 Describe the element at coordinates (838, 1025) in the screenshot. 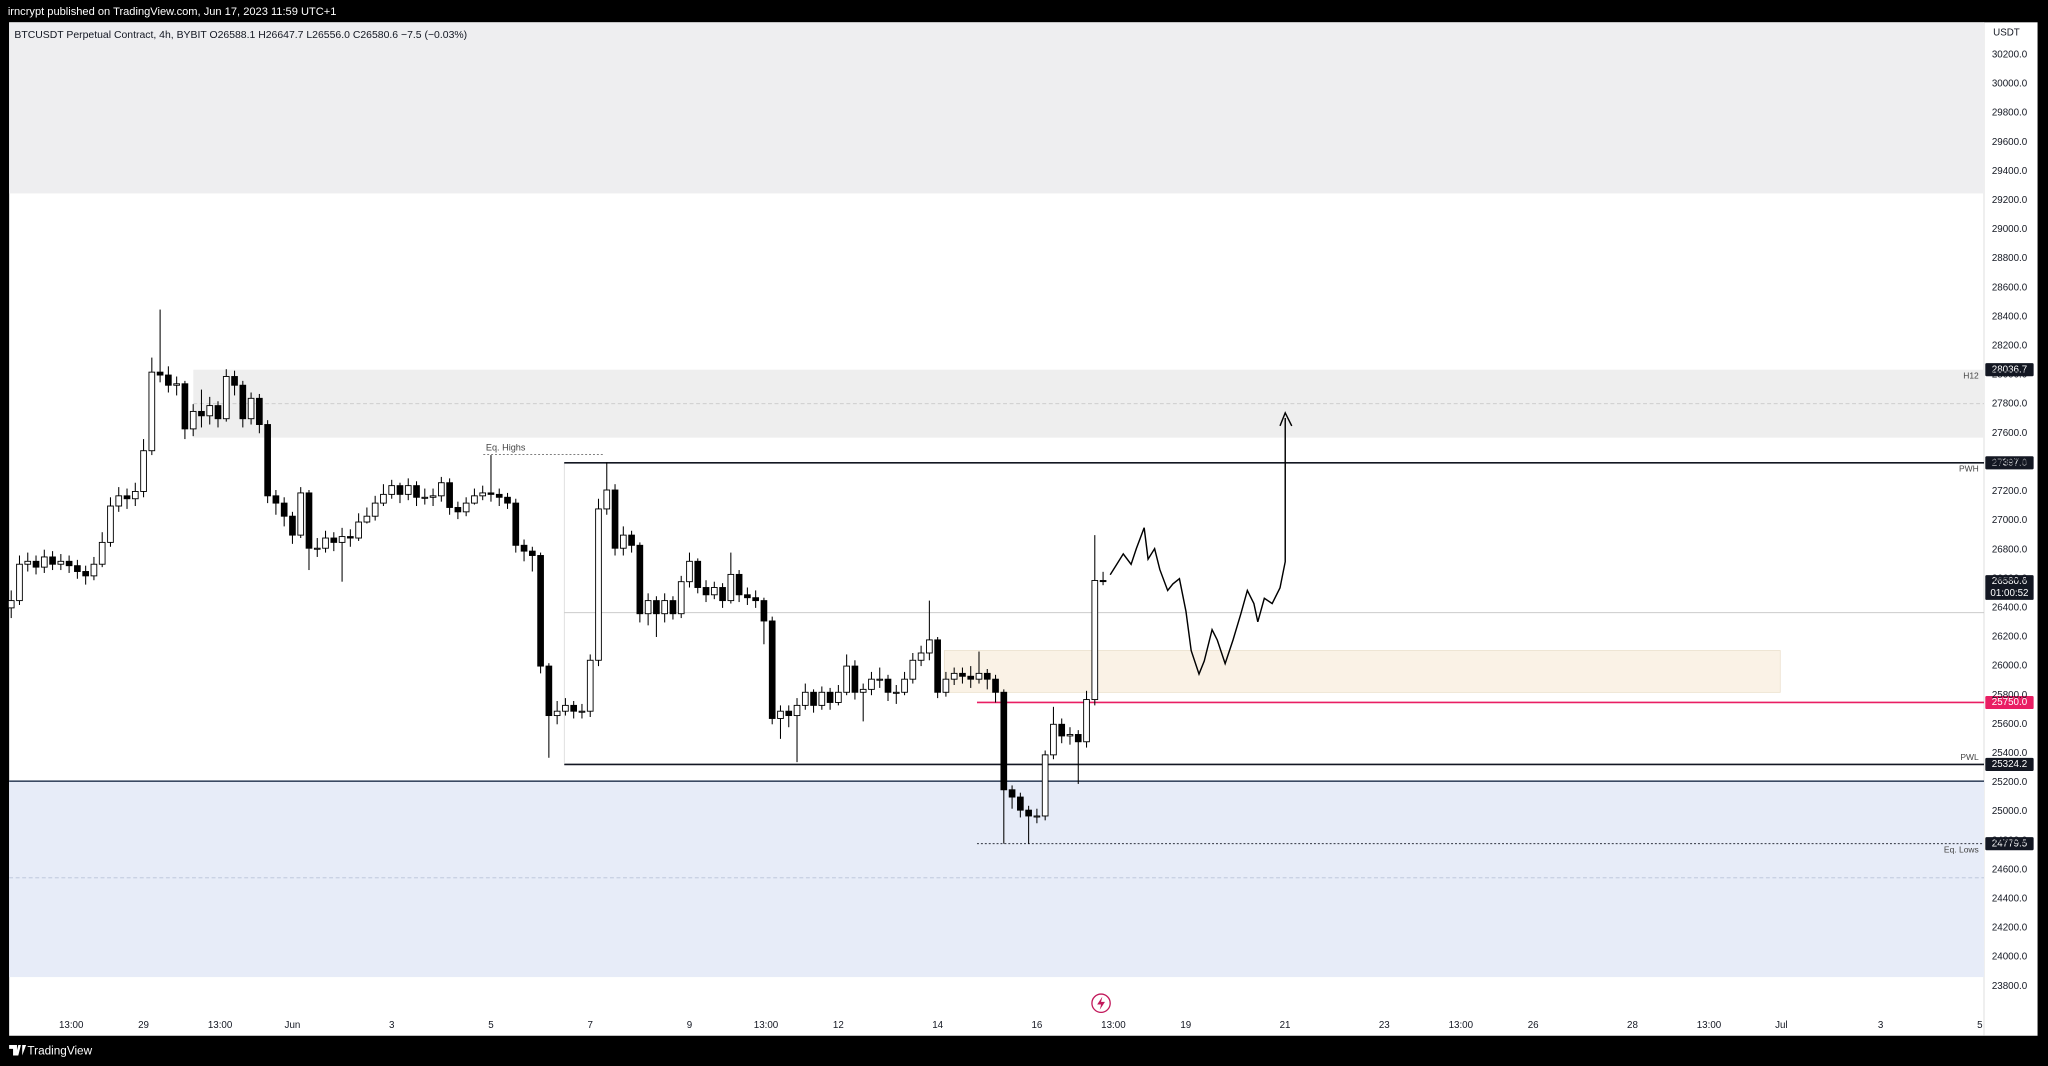

I see `x-tick-label: 12` at that location.